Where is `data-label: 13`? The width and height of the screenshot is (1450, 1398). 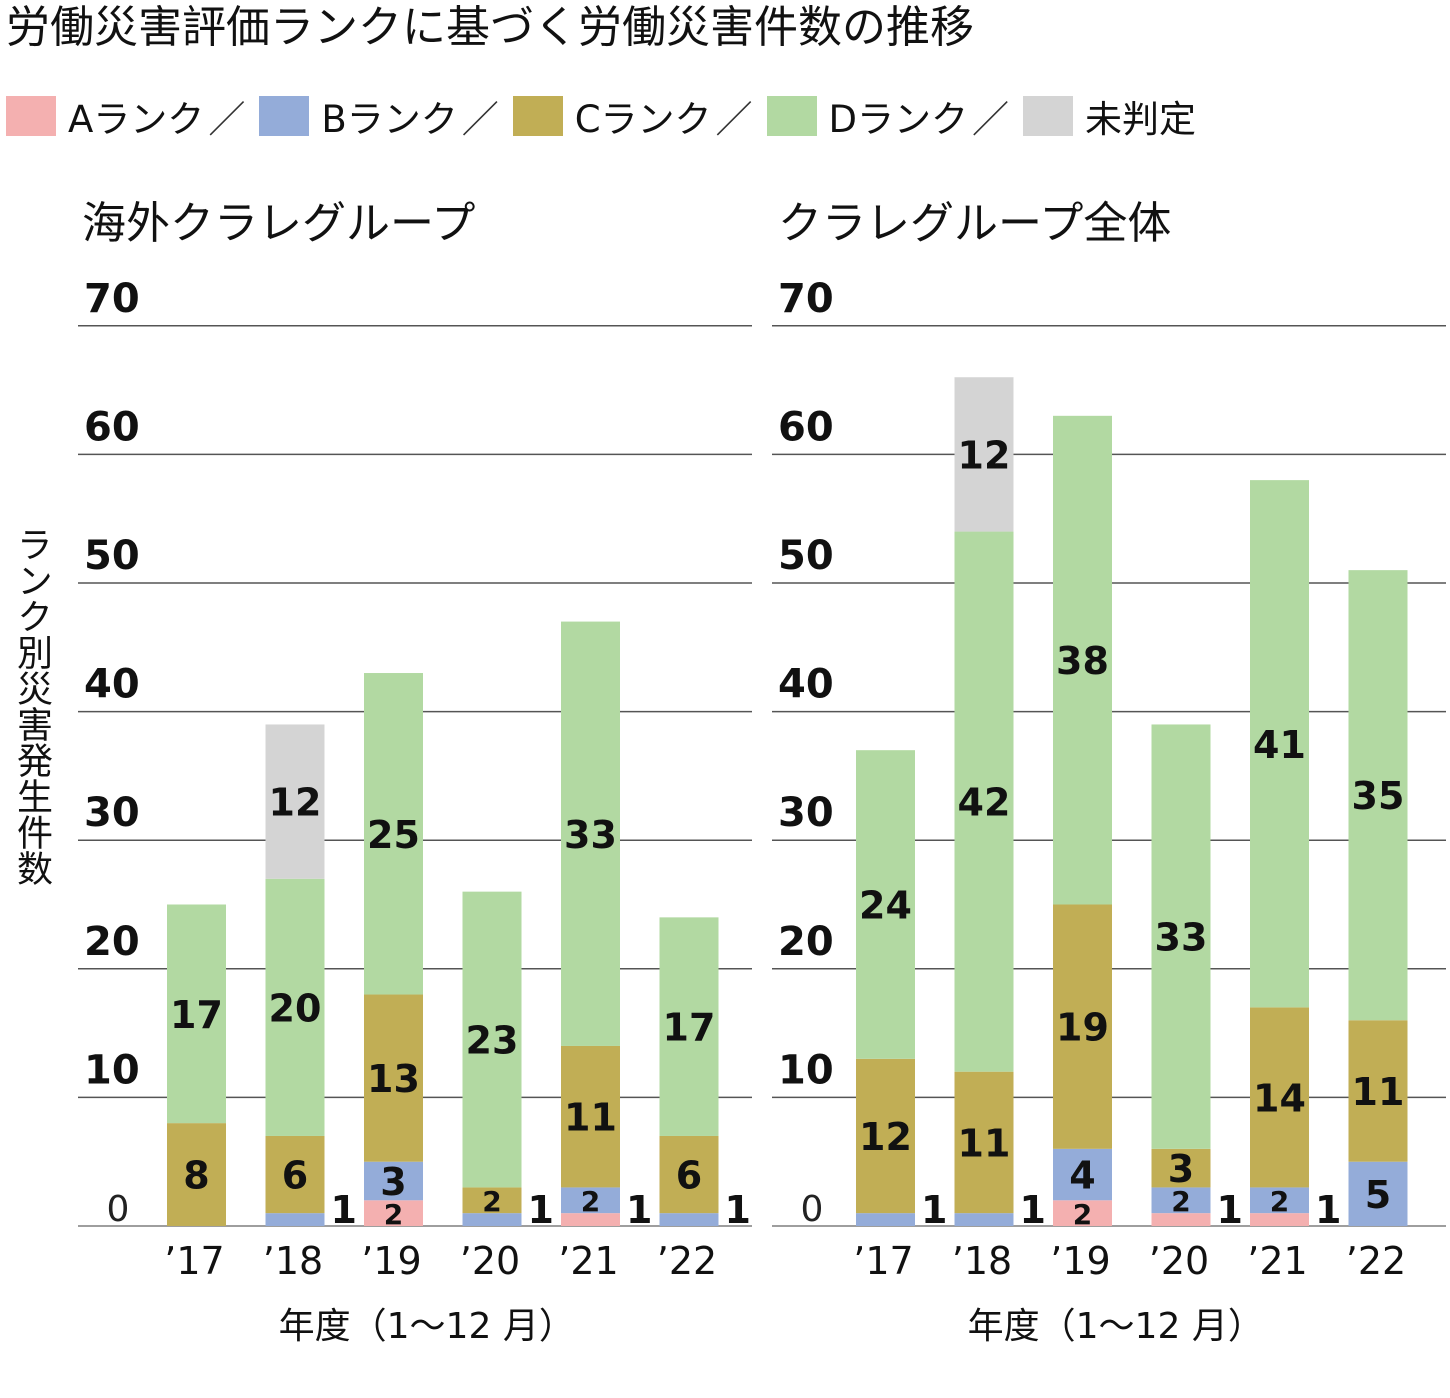 data-label: 13 is located at coordinates (393, 1079).